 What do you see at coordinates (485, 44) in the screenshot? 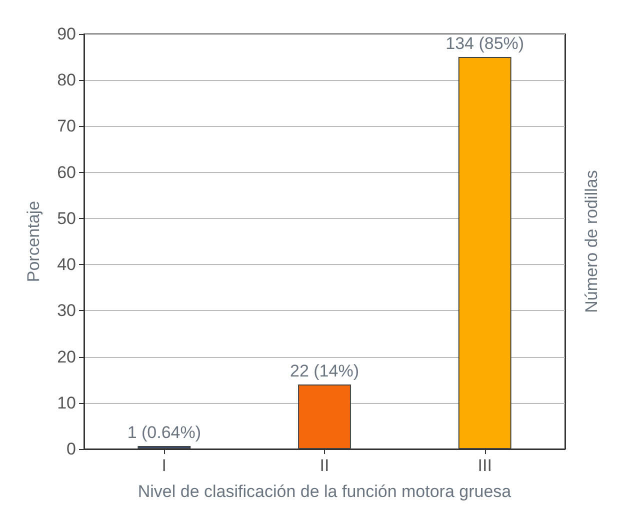
I see `data-label: 134 (85%)` at bounding box center [485, 44].